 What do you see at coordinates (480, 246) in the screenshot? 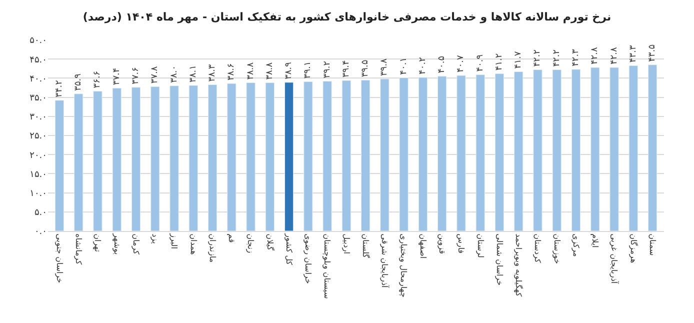
I see `x-tick-label: لرستان` at bounding box center [480, 246].